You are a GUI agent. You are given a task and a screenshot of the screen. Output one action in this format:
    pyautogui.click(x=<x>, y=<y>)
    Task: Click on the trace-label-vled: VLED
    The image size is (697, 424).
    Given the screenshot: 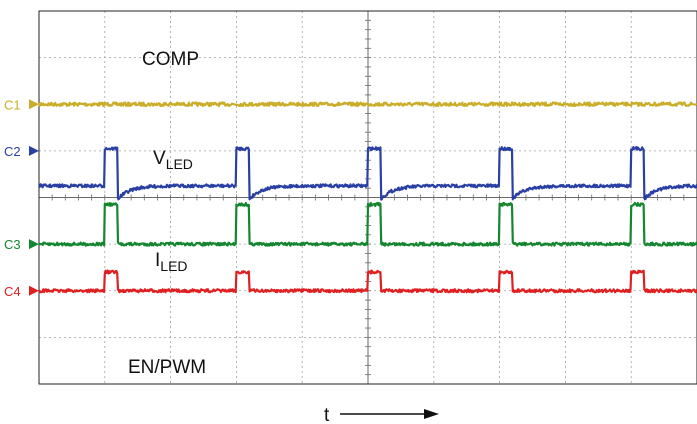 What is the action you would take?
    pyautogui.click(x=173, y=160)
    